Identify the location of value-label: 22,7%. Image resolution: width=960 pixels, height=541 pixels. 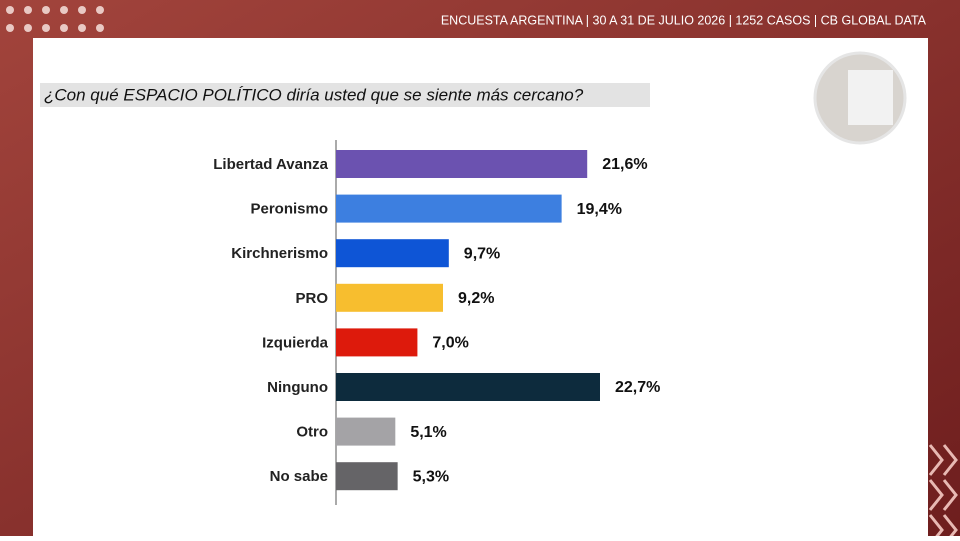
(637, 387).